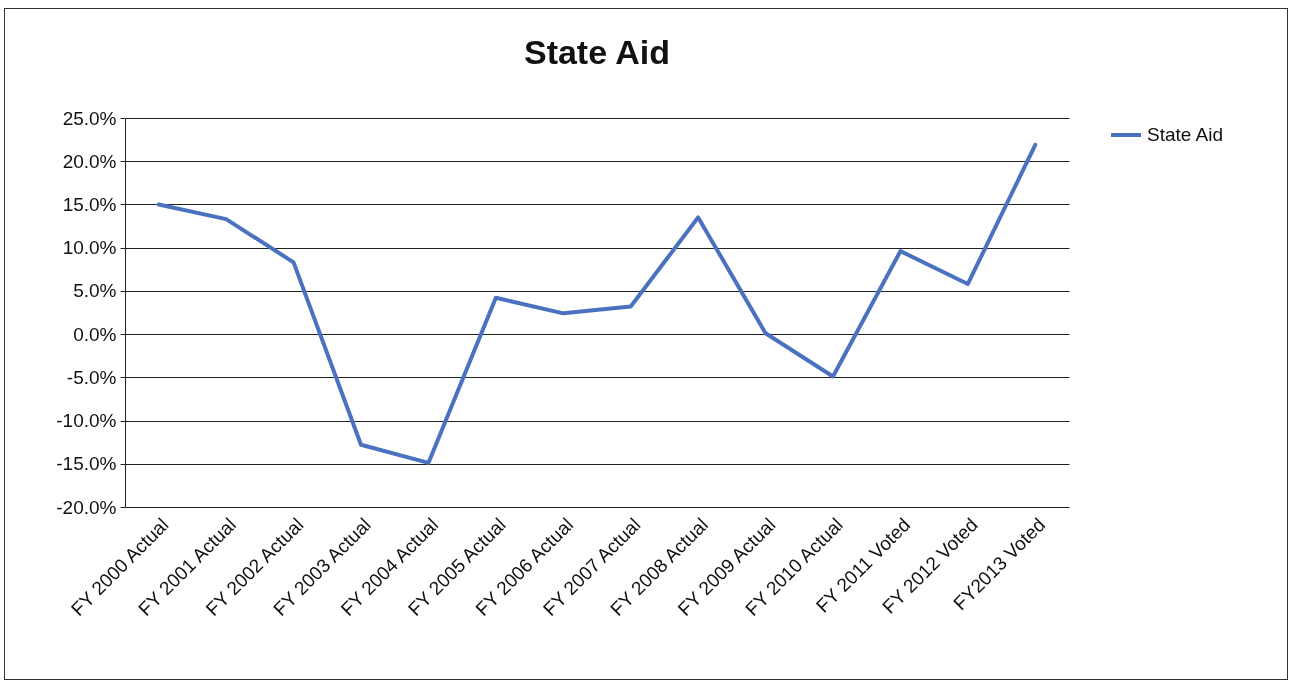  What do you see at coordinates (86, 464) in the screenshot?
I see `y-tick-label: -15.0%` at bounding box center [86, 464].